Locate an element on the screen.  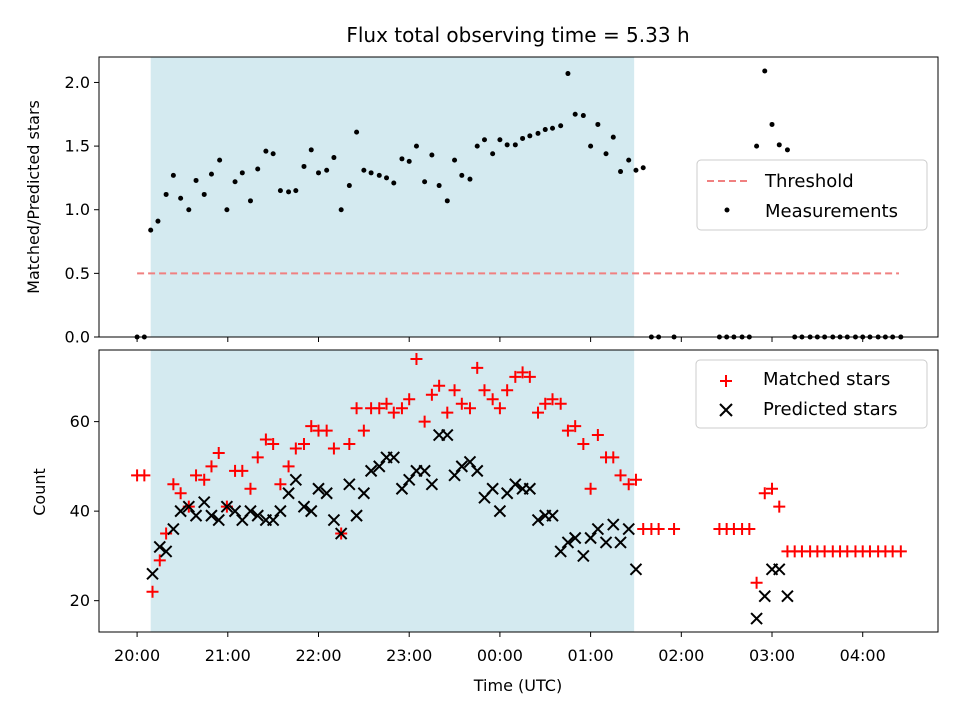
x-tick-label: 00:00 is located at coordinates (500, 655).